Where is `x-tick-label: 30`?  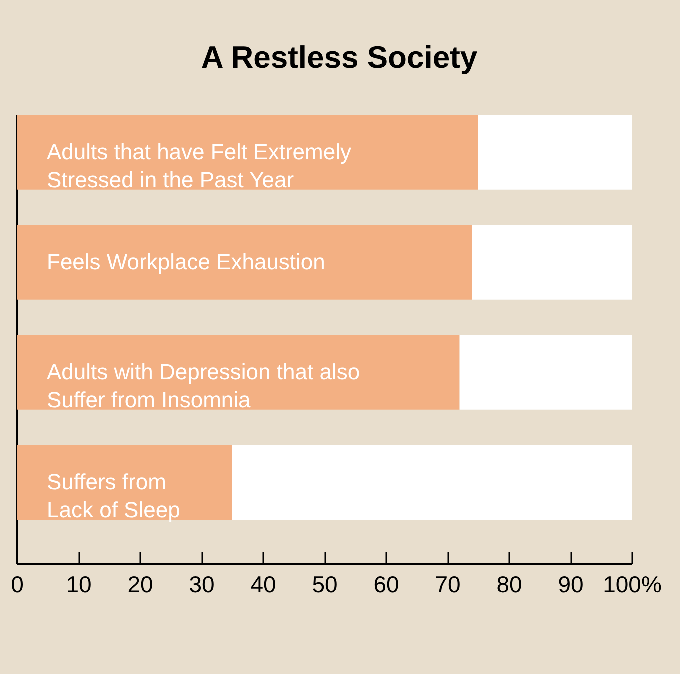 x-tick-label: 30 is located at coordinates (202, 585).